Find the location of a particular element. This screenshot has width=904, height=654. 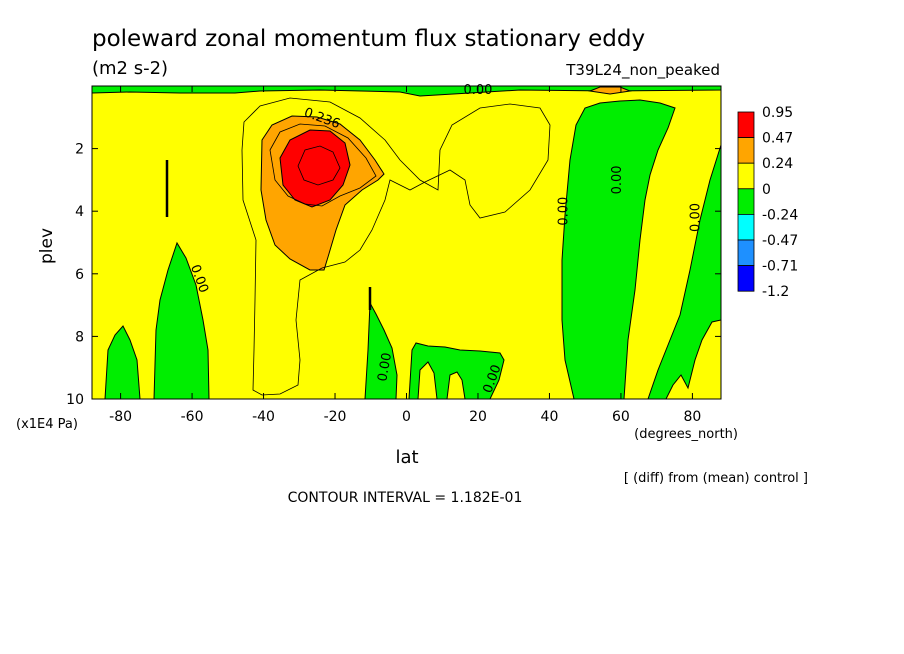

x-axis-label: lat is located at coordinates (406, 457).